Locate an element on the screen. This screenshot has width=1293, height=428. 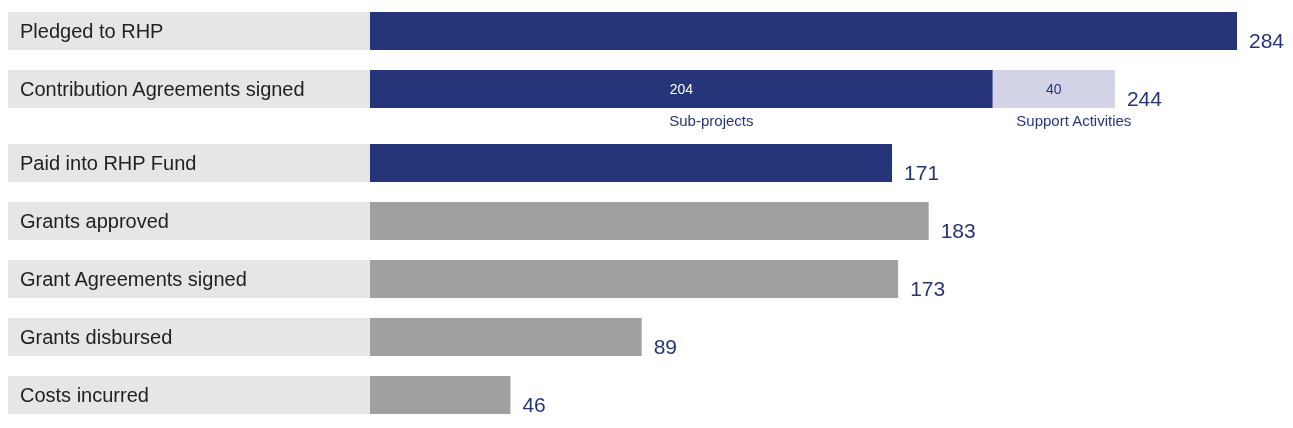
y-tick-label: Grants disbursed is located at coordinates (96, 337).